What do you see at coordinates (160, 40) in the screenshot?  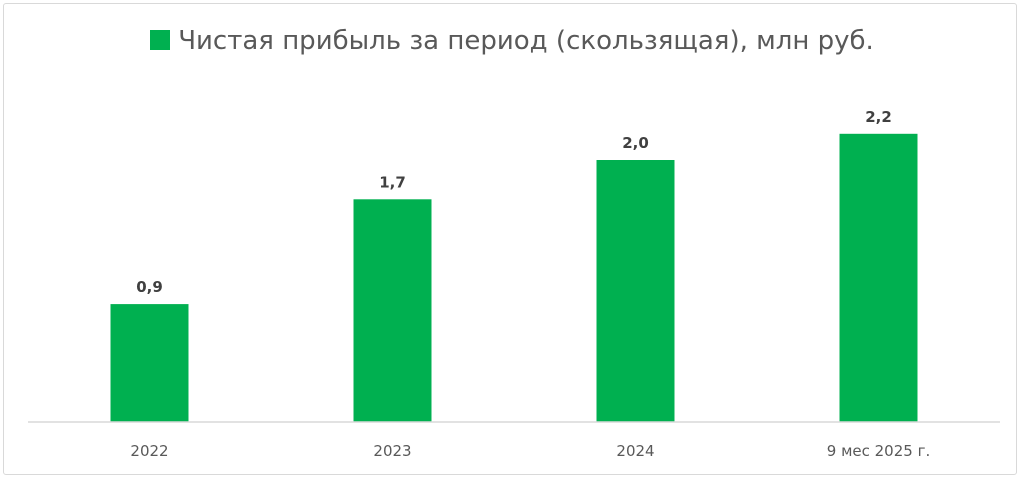 I see `legend-swatch` at bounding box center [160, 40].